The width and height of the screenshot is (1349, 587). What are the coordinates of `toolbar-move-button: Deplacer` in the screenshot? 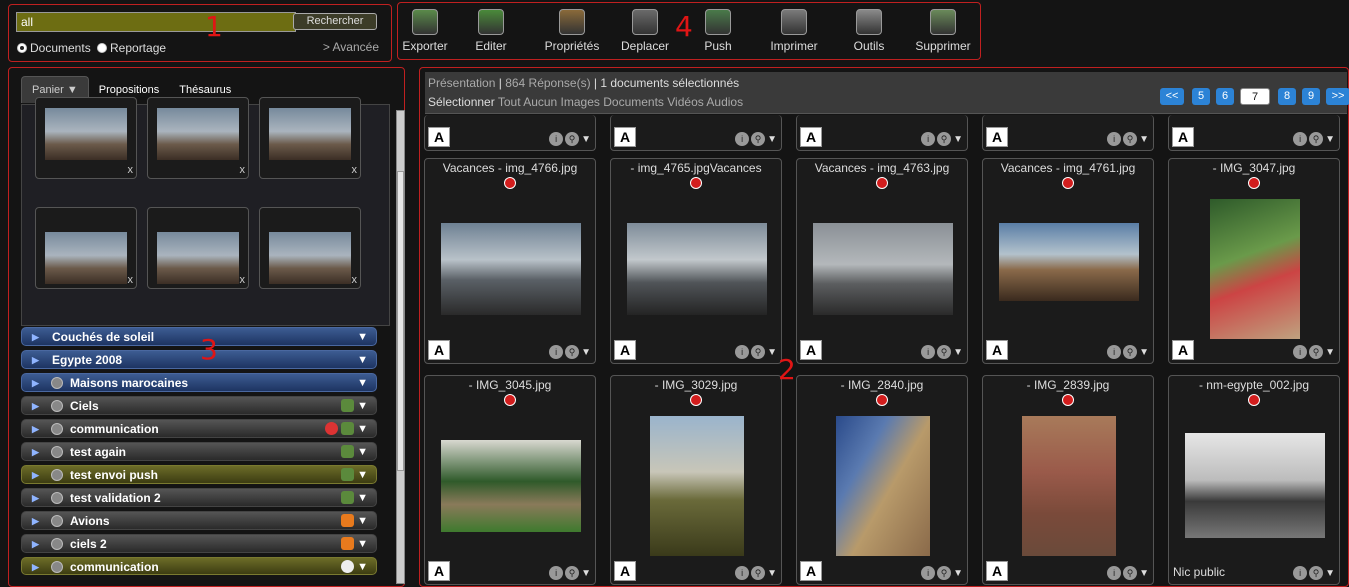 It's located at (645, 31).